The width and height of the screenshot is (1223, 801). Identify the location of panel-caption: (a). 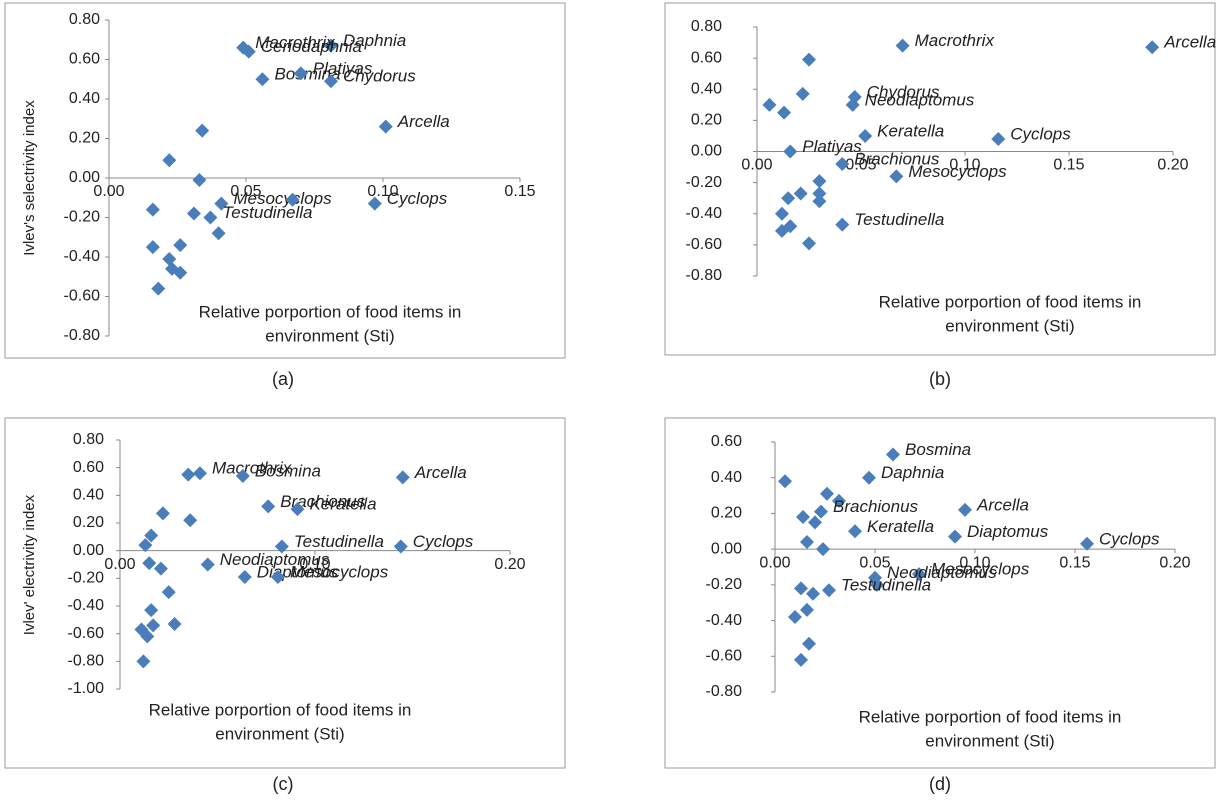
(283, 379).